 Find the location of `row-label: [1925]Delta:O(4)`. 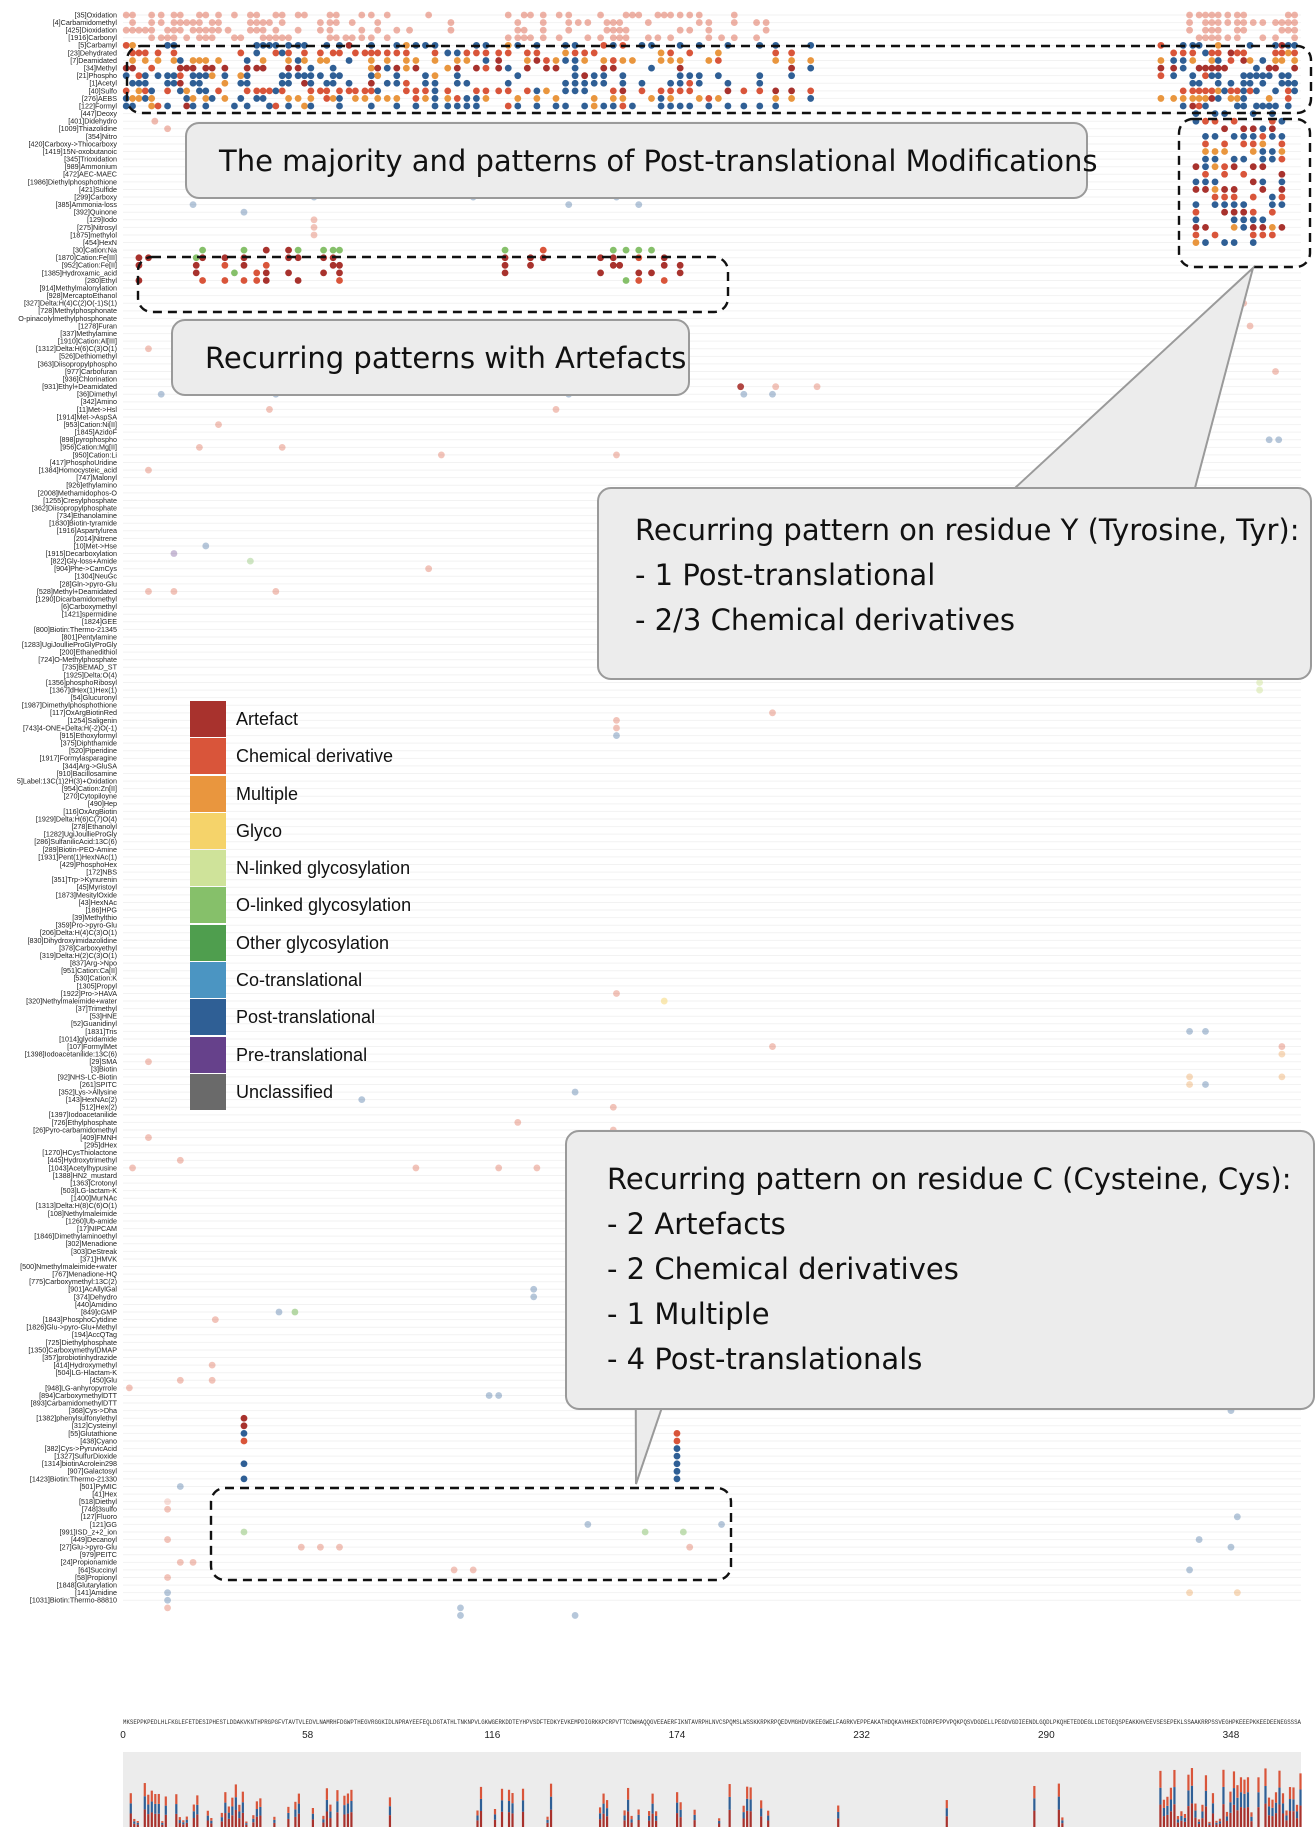

row-label: [1925]Delta:O(4) is located at coordinates (90, 674).